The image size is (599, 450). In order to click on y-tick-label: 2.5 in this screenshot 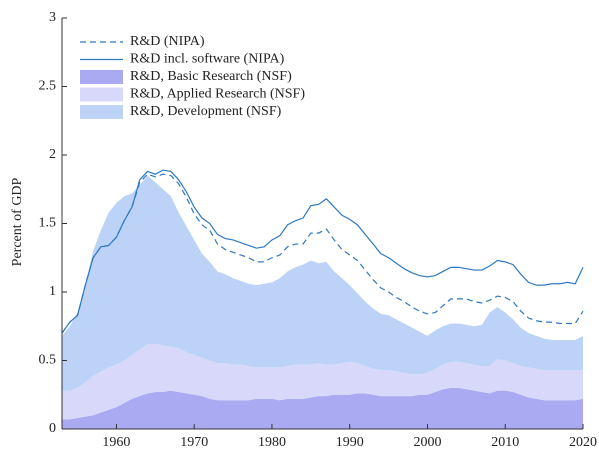, I will do `click(48, 86)`.